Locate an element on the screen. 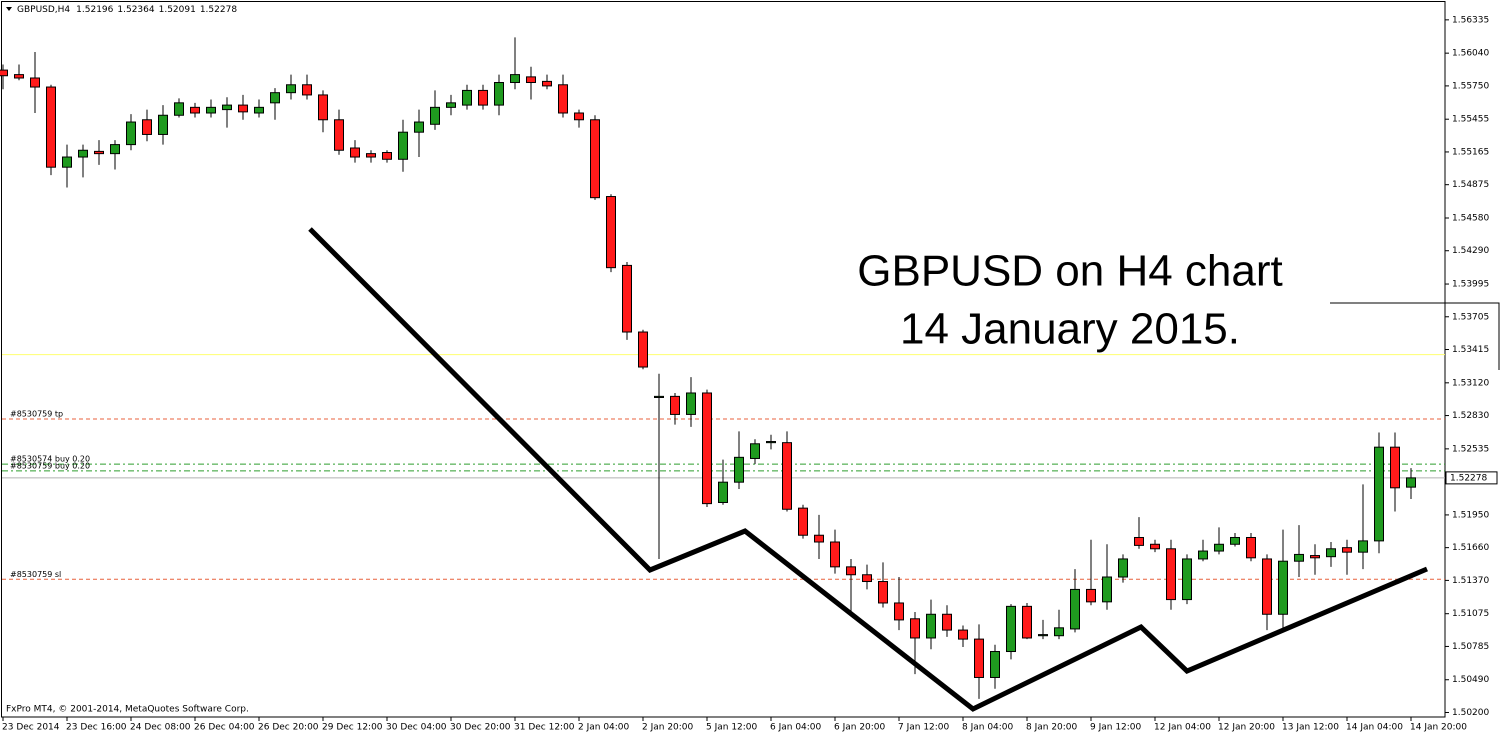 The height and width of the screenshot is (736, 1500). x-tick-label: 9 Jan 12:00 is located at coordinates (1116, 728).